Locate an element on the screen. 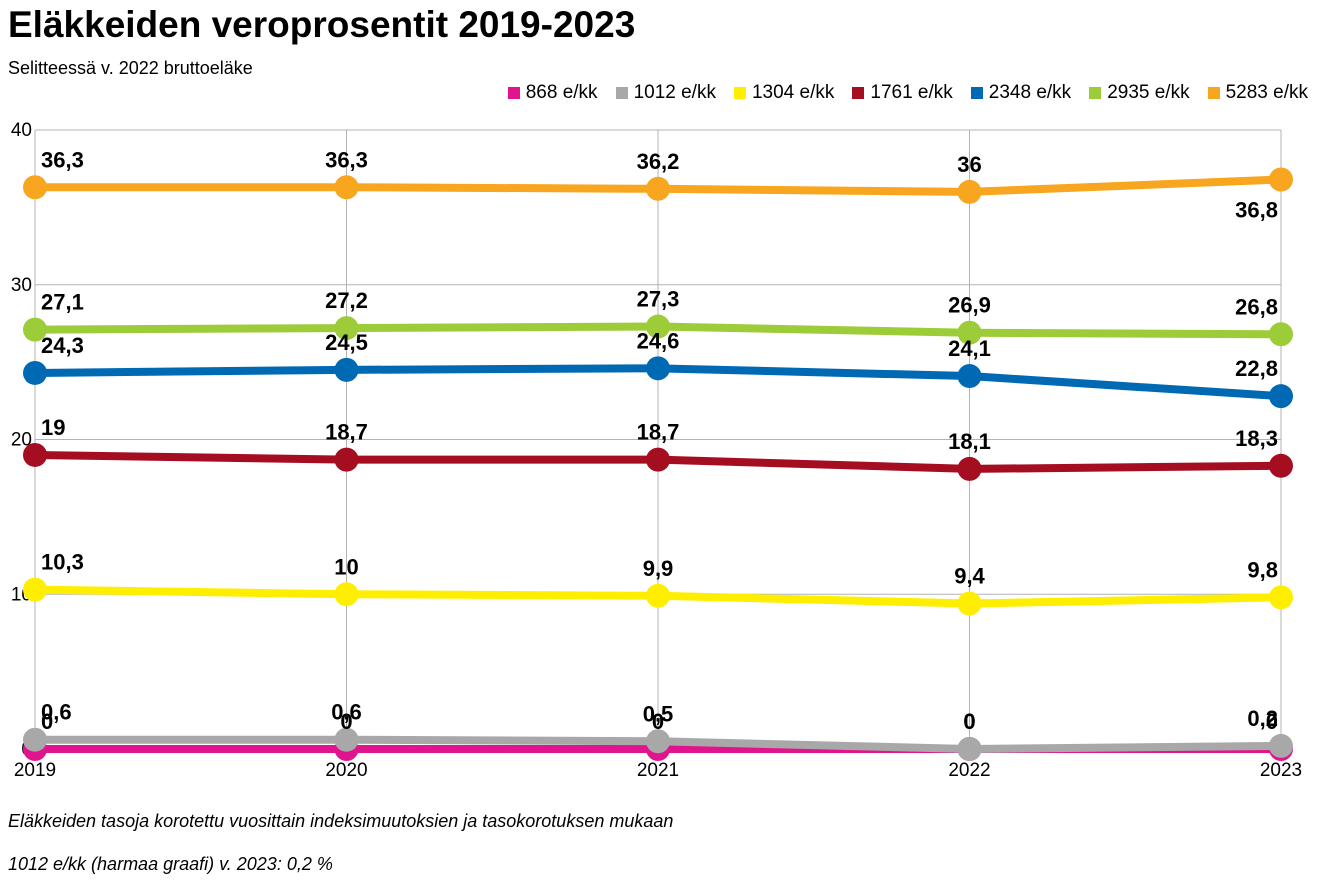 This screenshot has height=886, width=1318. x-tick-label: 2019 is located at coordinates (35, 770).